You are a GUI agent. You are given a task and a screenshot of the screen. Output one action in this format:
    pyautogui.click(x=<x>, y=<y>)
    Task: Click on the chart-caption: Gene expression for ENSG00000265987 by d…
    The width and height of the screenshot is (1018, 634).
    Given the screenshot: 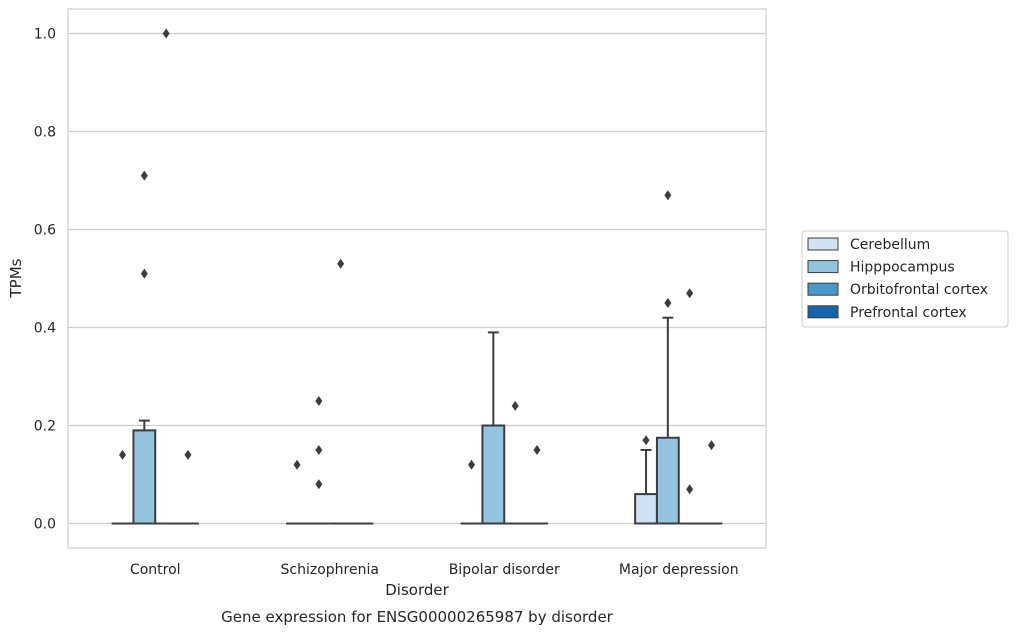 What is the action you would take?
    pyautogui.click(x=417, y=617)
    